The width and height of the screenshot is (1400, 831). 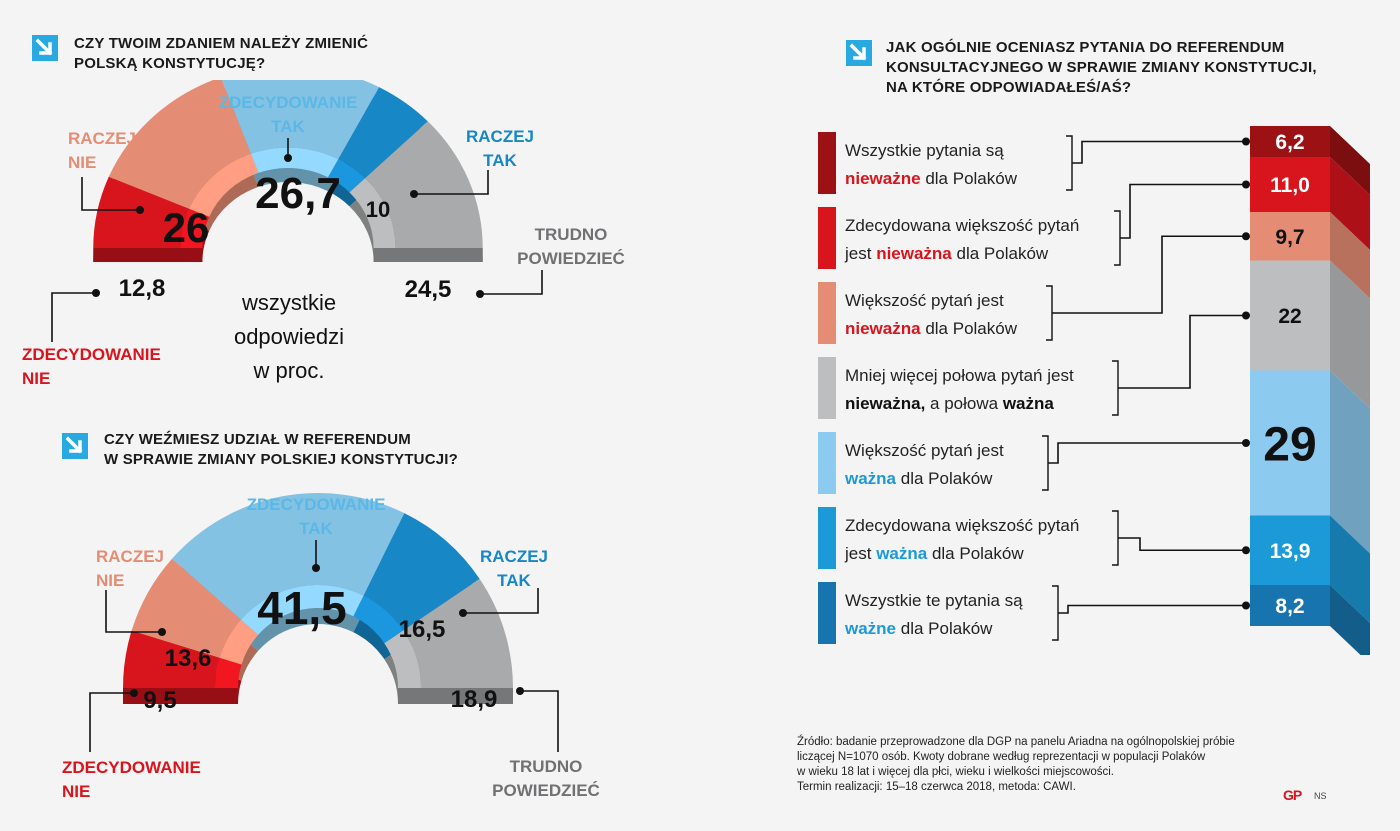 What do you see at coordinates (883, 178) in the screenshot?
I see `category-highlight: nieważne` at bounding box center [883, 178].